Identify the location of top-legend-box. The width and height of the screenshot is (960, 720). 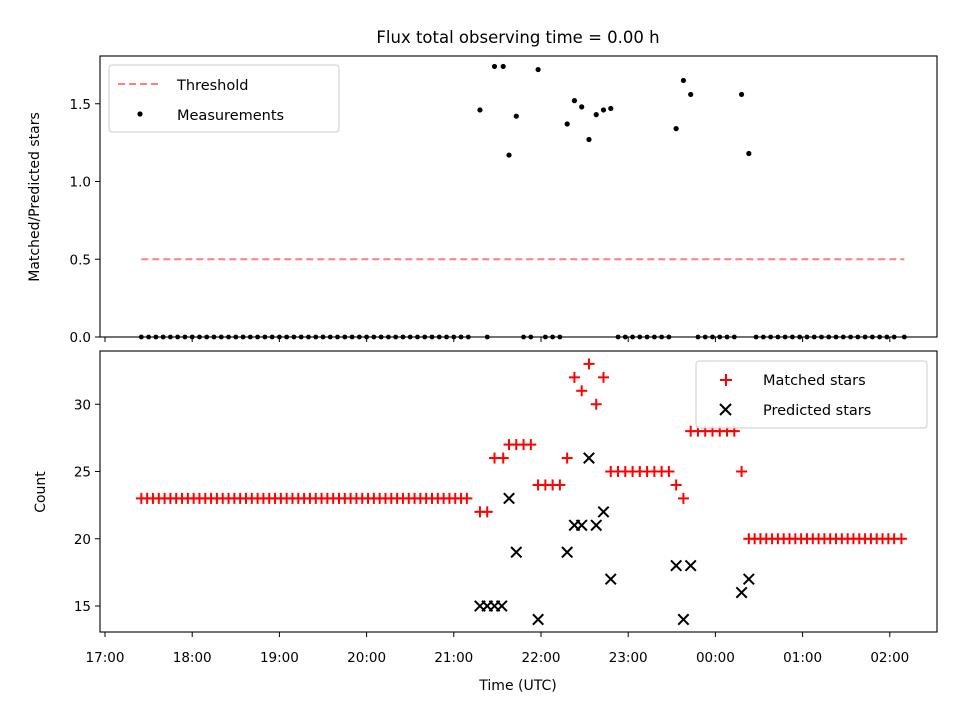
(224, 98).